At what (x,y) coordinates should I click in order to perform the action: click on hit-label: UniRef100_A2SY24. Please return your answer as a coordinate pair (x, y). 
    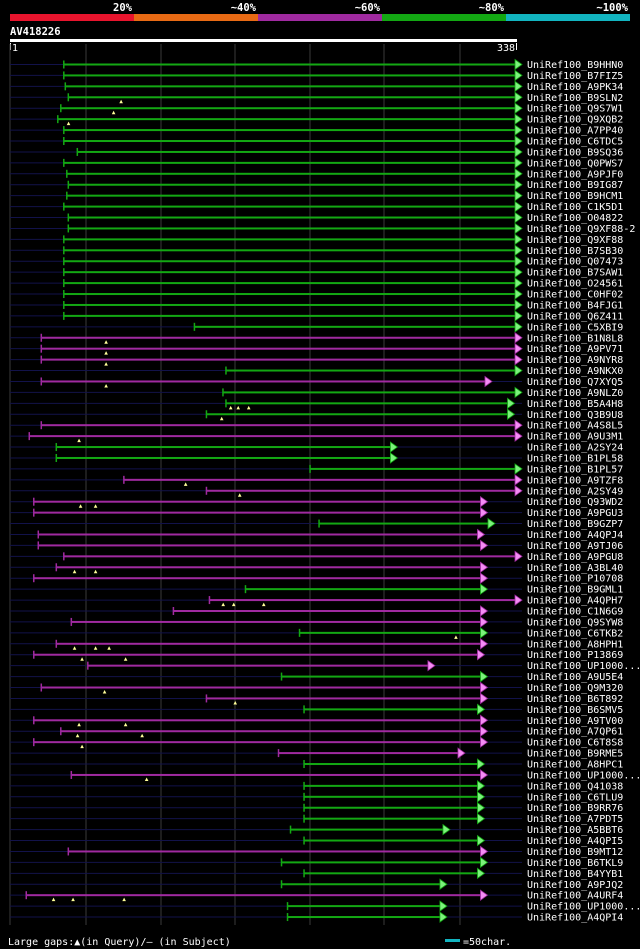
    Looking at the image, I should click on (575, 448).